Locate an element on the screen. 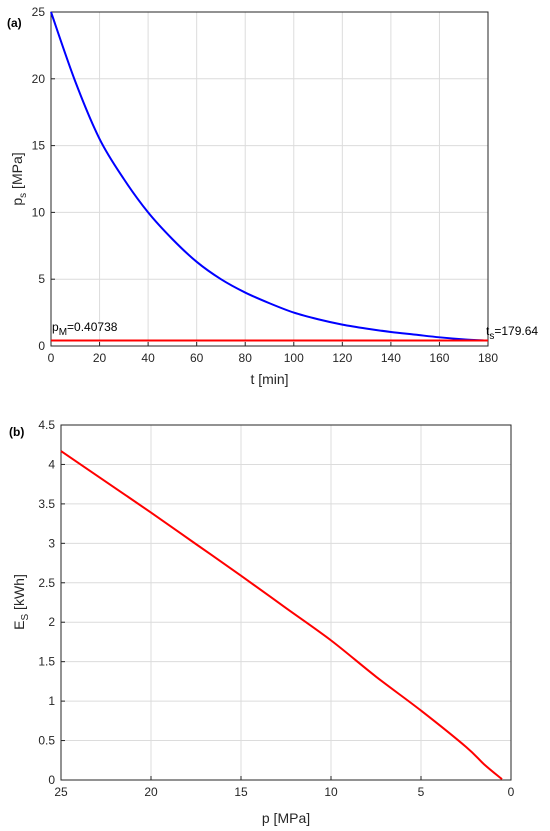  panel-b-x-axis-label: p [MPa] is located at coordinates (286, 818).